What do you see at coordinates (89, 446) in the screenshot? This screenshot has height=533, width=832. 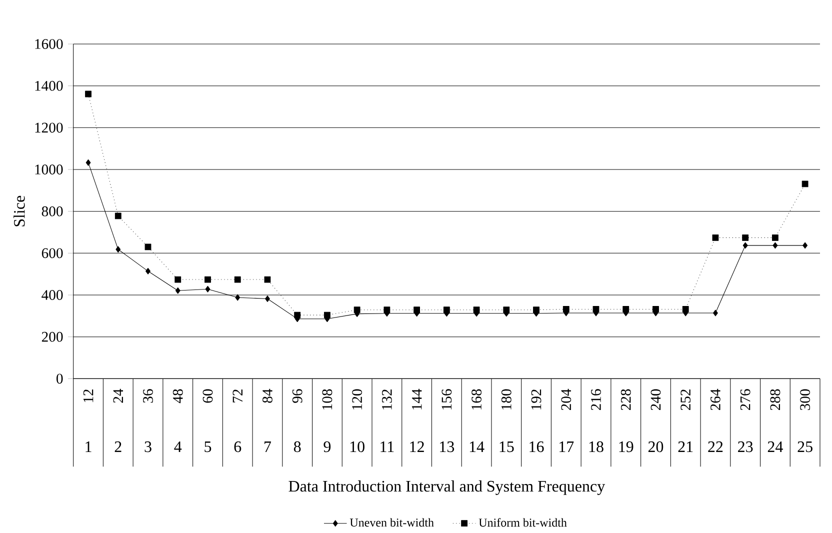 I see `text: 1` at bounding box center [89, 446].